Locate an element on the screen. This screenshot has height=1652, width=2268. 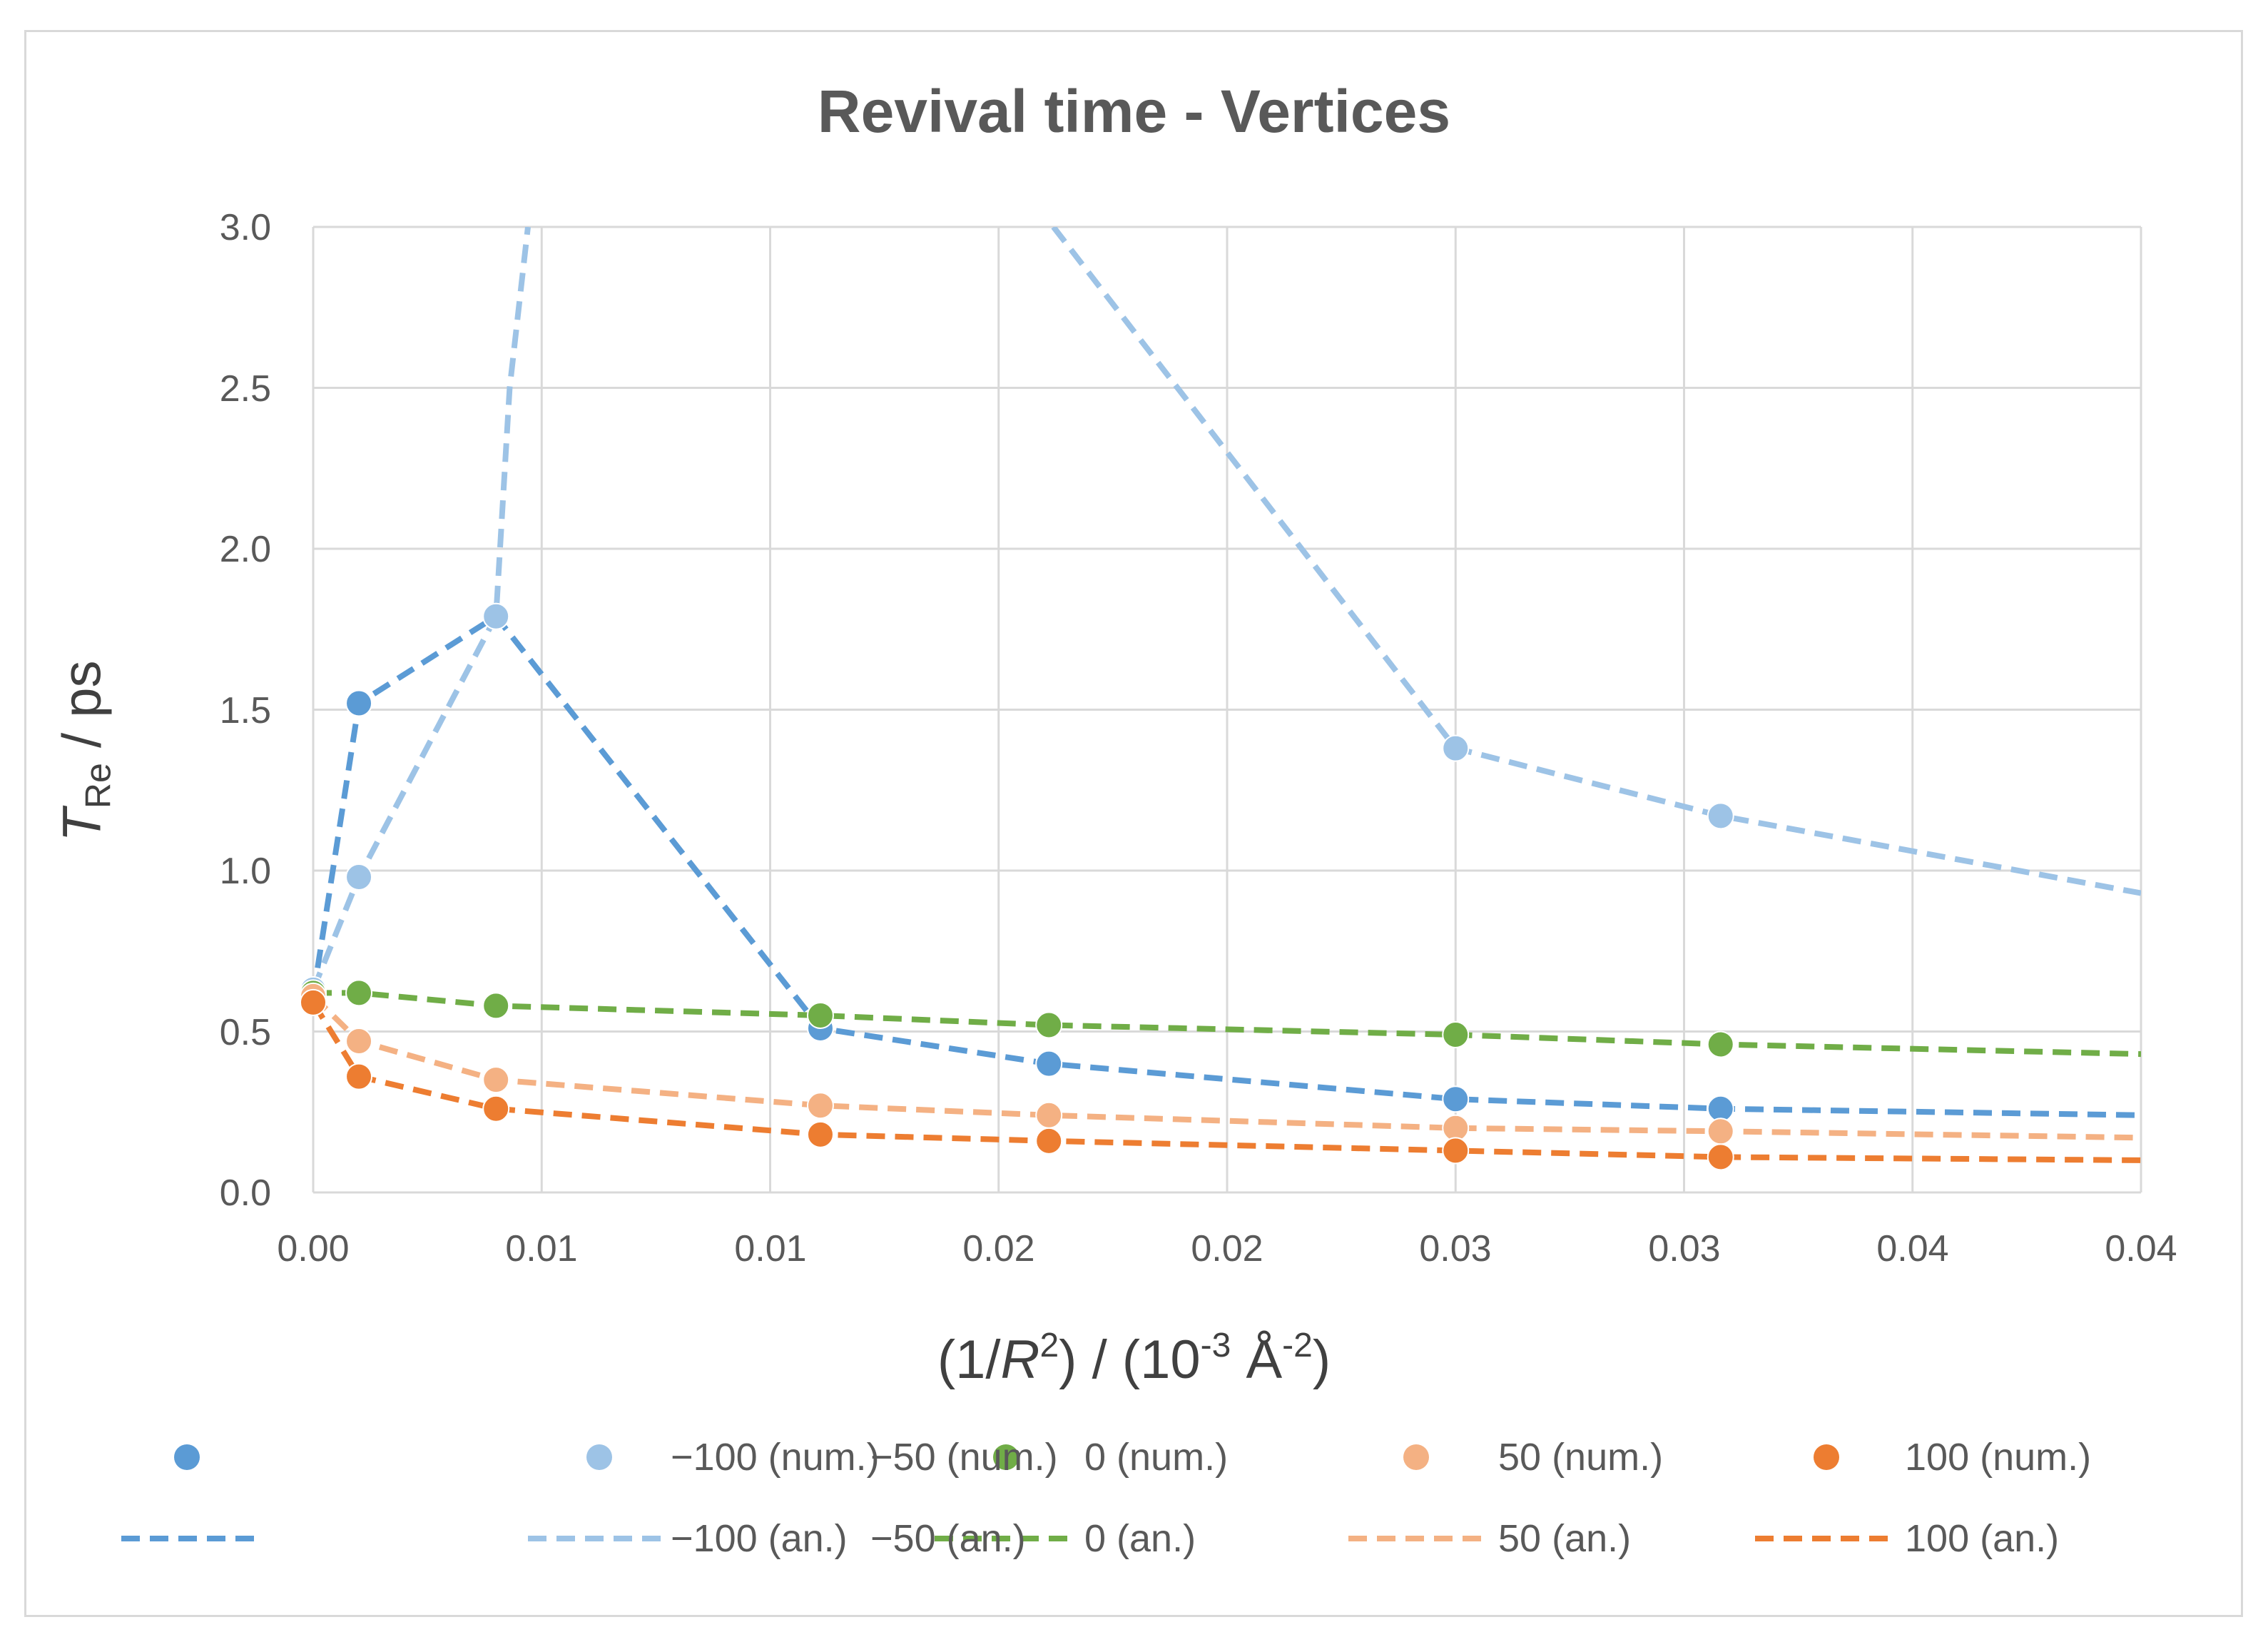
legend-label: 0 (num.) is located at coordinates (1157, 1457).